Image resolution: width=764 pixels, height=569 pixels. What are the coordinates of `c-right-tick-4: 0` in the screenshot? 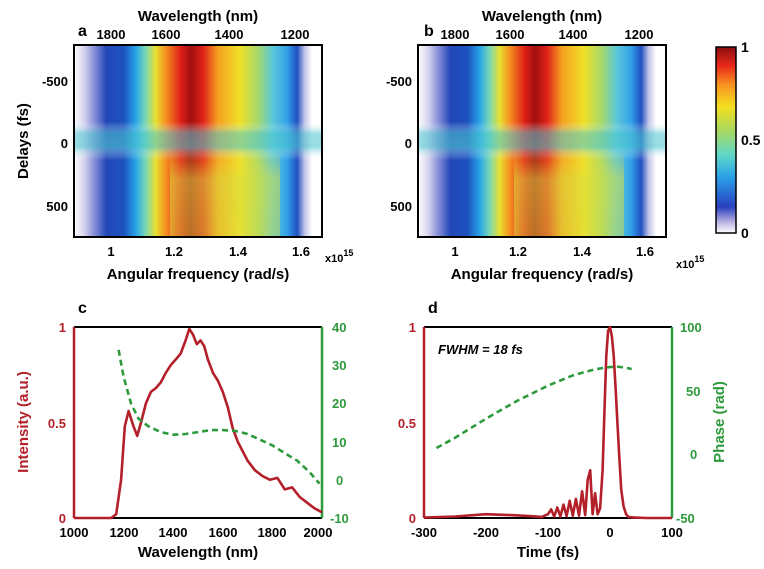 It's located at (339, 480).